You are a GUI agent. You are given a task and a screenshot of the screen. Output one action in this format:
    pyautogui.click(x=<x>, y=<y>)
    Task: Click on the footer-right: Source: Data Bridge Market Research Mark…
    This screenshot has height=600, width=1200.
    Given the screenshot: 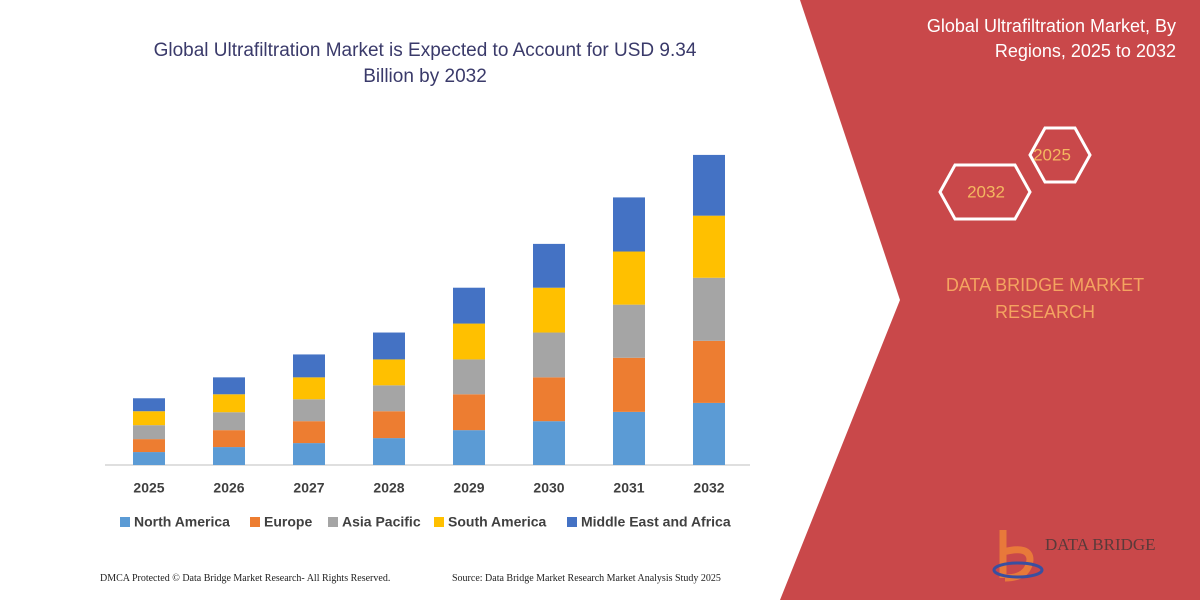 What is the action you would take?
    pyautogui.click(x=586, y=578)
    